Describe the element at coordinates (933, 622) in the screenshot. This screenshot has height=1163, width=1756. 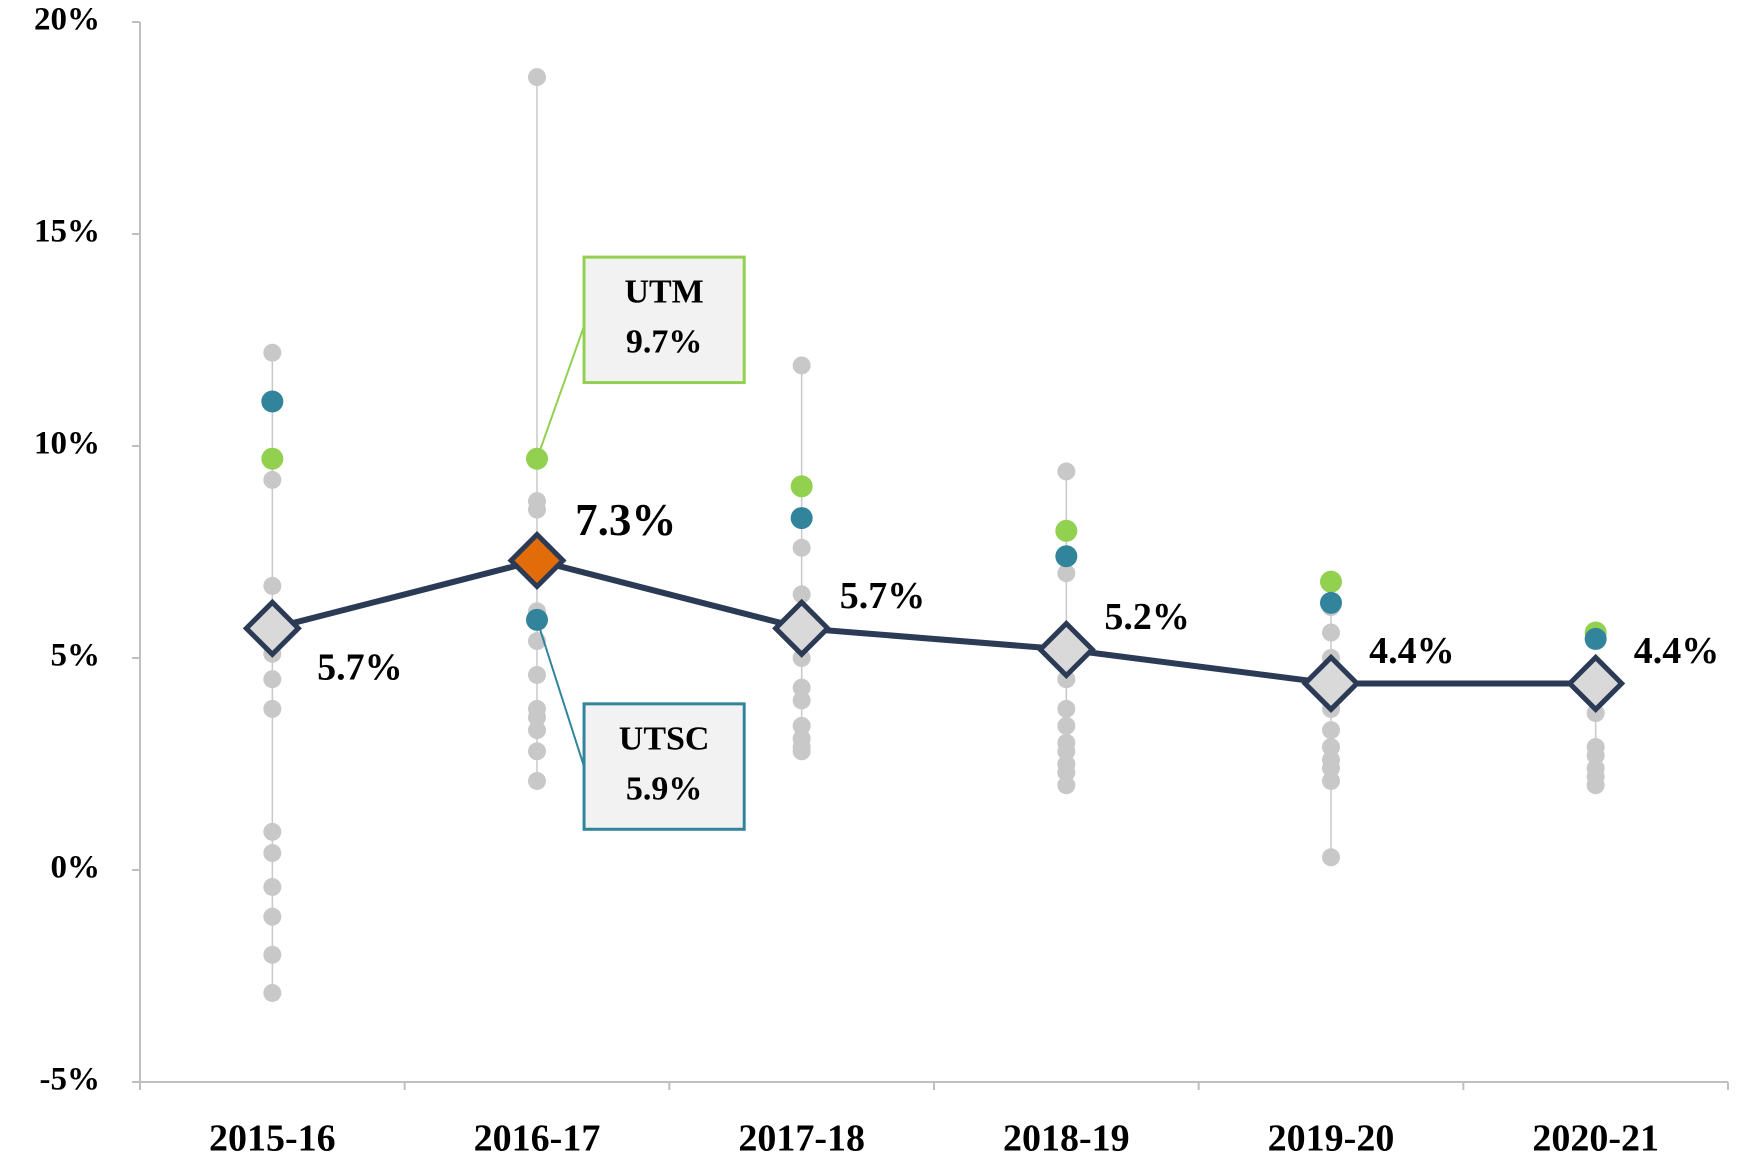
I see `average-line` at that location.